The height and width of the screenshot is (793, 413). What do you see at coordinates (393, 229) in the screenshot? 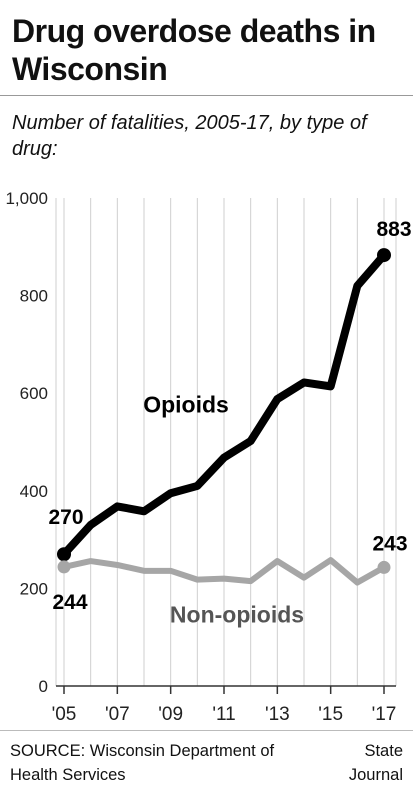
I see `data-label-end: 883` at bounding box center [393, 229].